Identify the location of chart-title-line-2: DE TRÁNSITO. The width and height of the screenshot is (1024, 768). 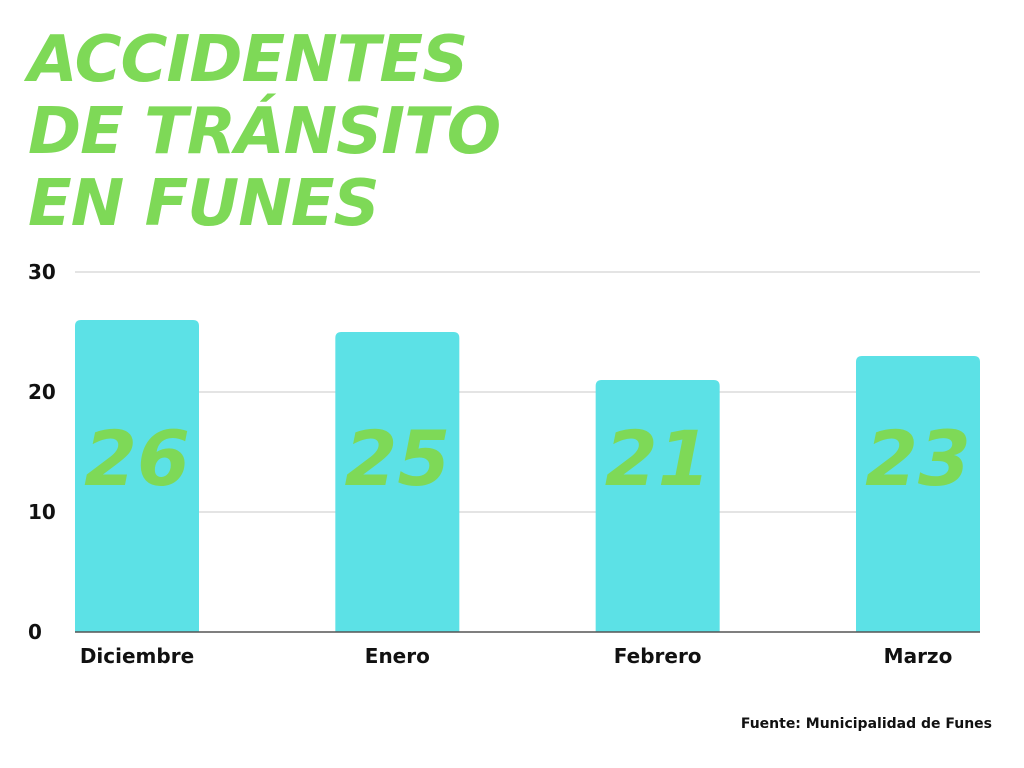
(264, 132).